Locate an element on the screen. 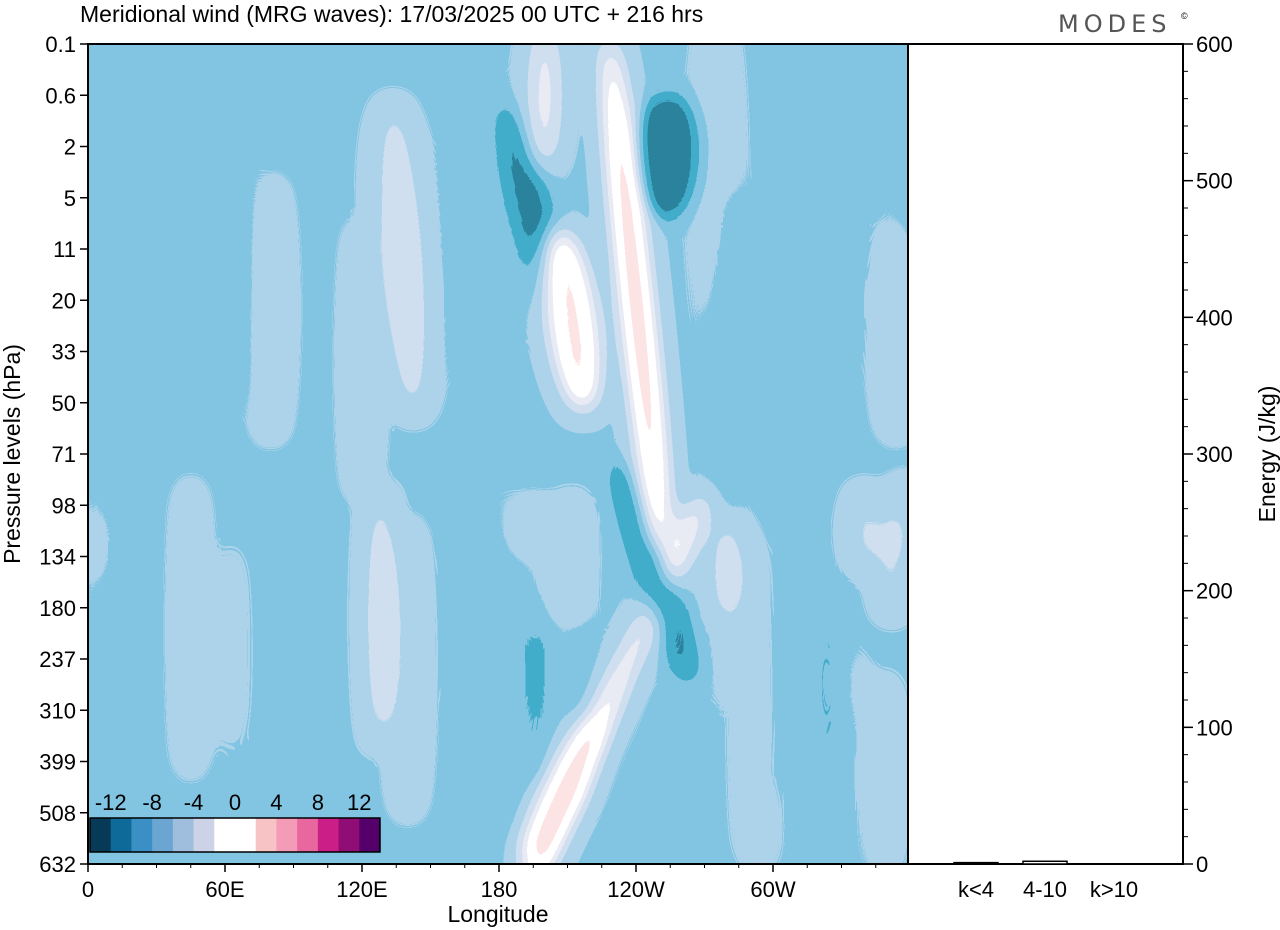 The width and height of the screenshot is (1280, 930). energy-tick-label: 600 is located at coordinates (1214, 44).